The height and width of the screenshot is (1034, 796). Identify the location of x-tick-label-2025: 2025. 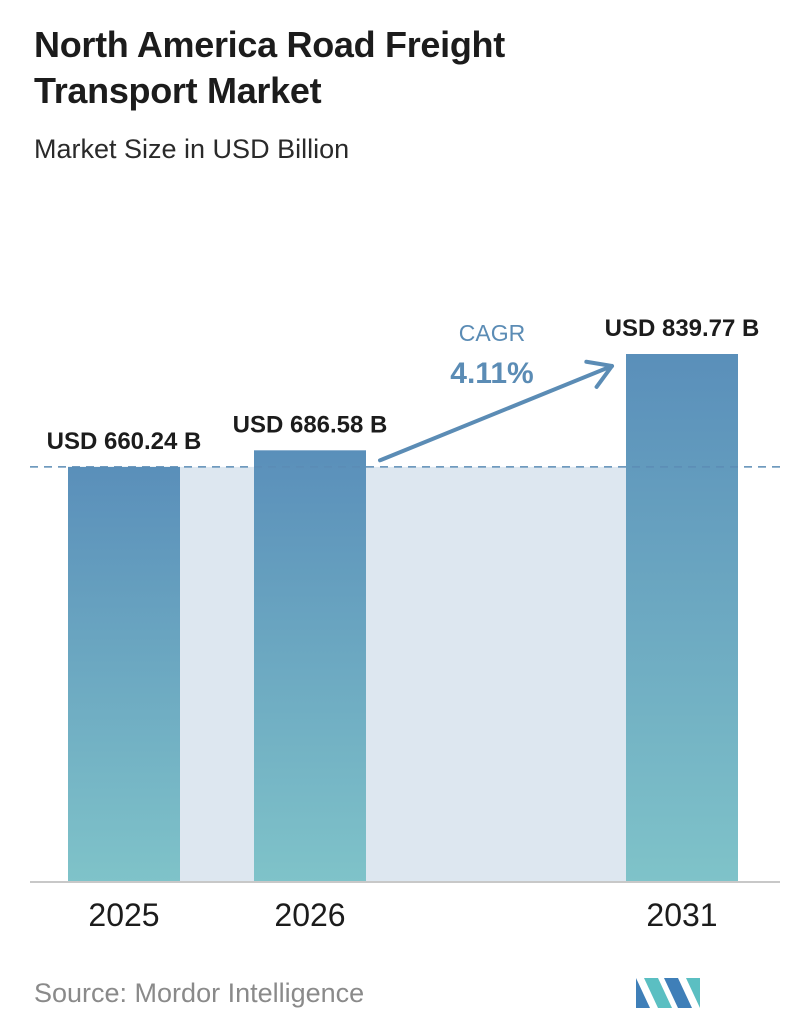
(123, 915).